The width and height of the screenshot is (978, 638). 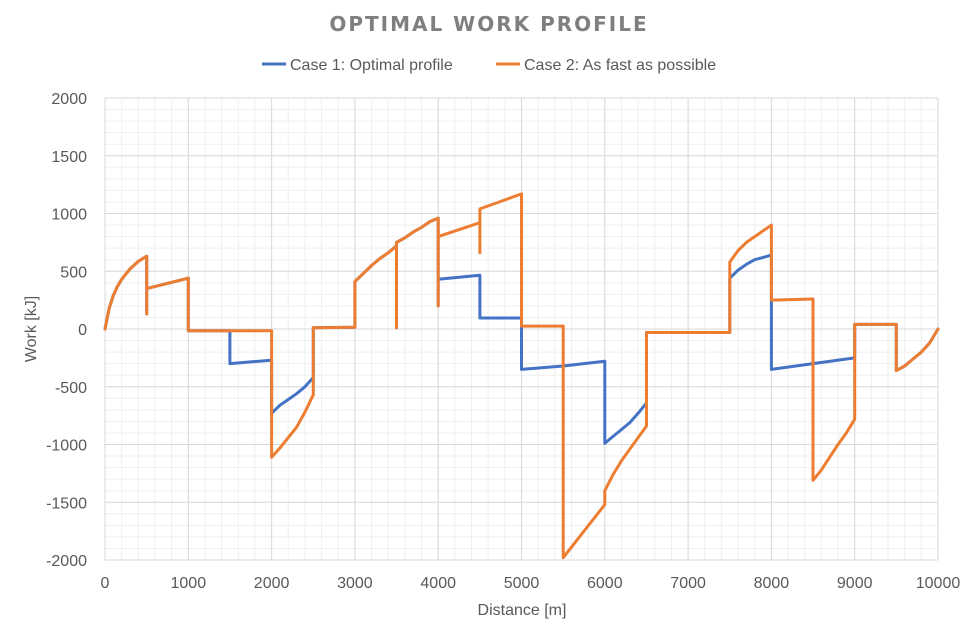 What do you see at coordinates (272, 583) in the screenshot?
I see `x-tick-label: 2000` at bounding box center [272, 583].